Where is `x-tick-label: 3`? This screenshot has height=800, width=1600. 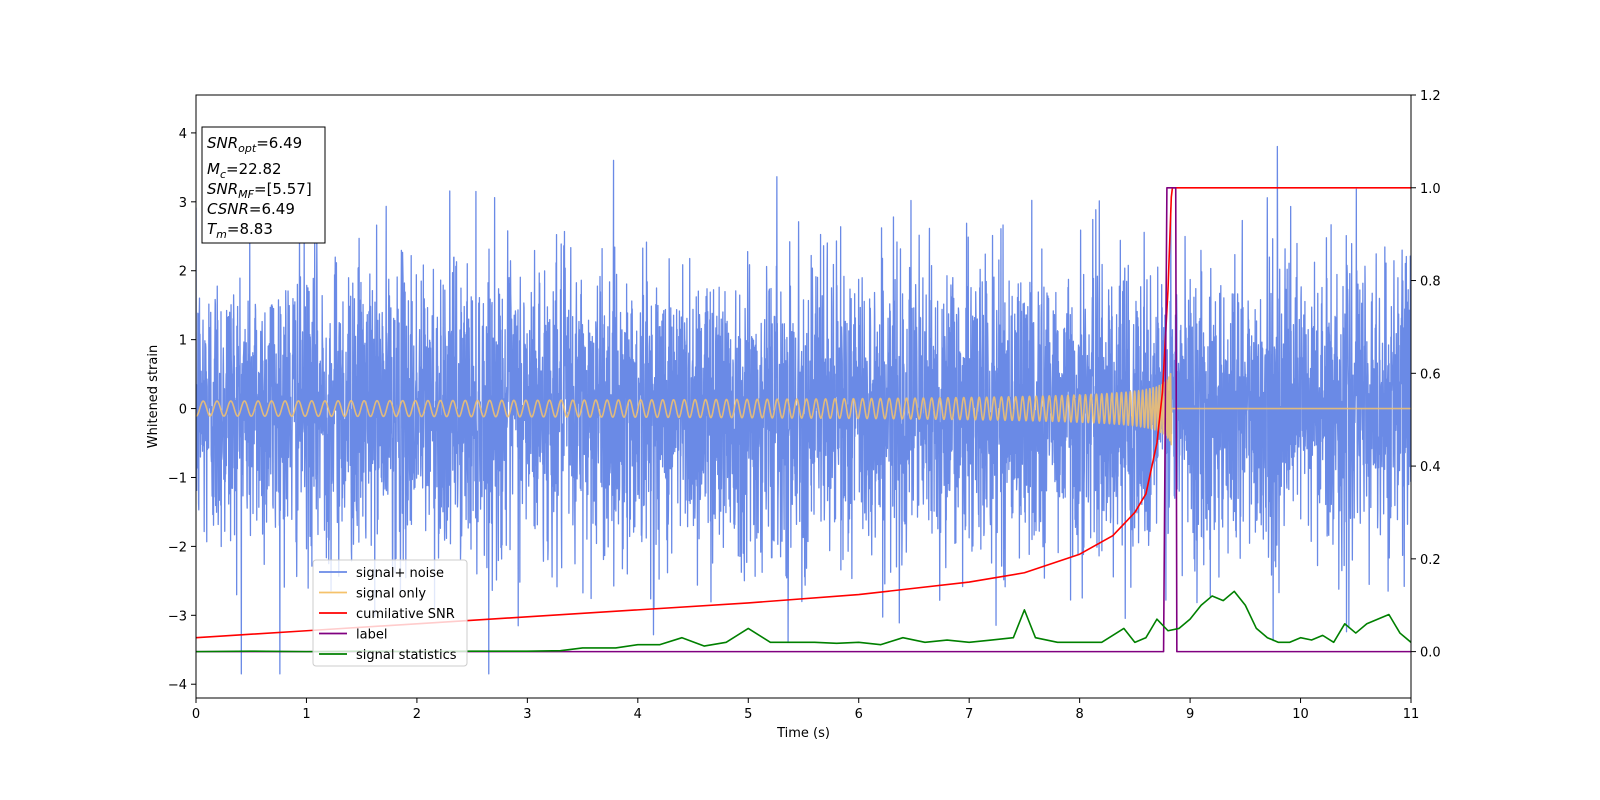 x-tick-label: 3 is located at coordinates (527, 714).